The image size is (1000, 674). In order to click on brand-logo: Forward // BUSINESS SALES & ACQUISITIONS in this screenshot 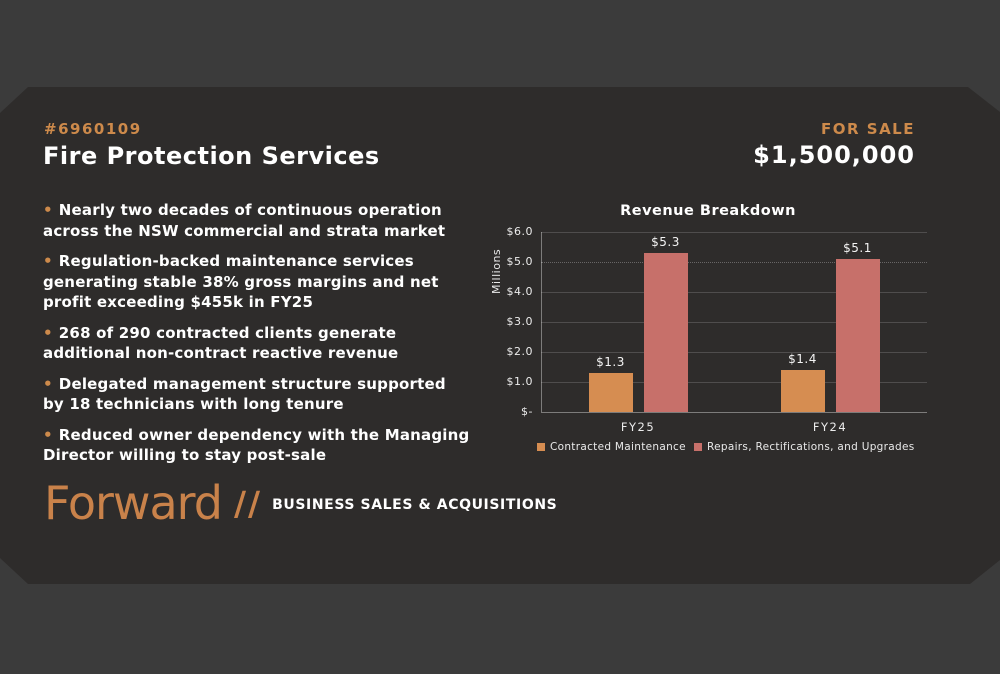, I will do `click(300, 503)`.